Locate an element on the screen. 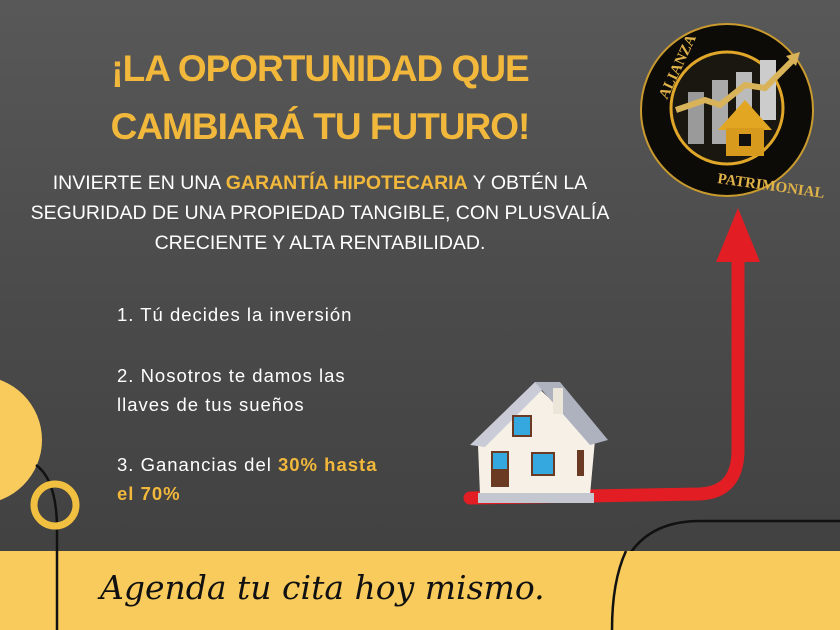  subheadline-highlight: GARANTÍA HIPOTECARIA is located at coordinates (346, 183).